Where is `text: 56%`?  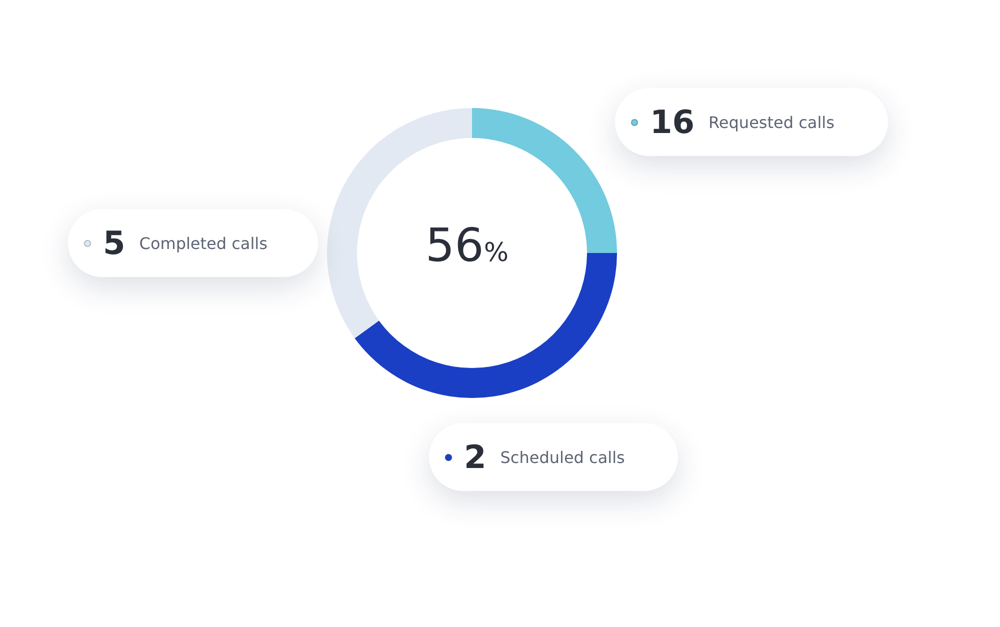
text: 56% is located at coordinates (467, 245).